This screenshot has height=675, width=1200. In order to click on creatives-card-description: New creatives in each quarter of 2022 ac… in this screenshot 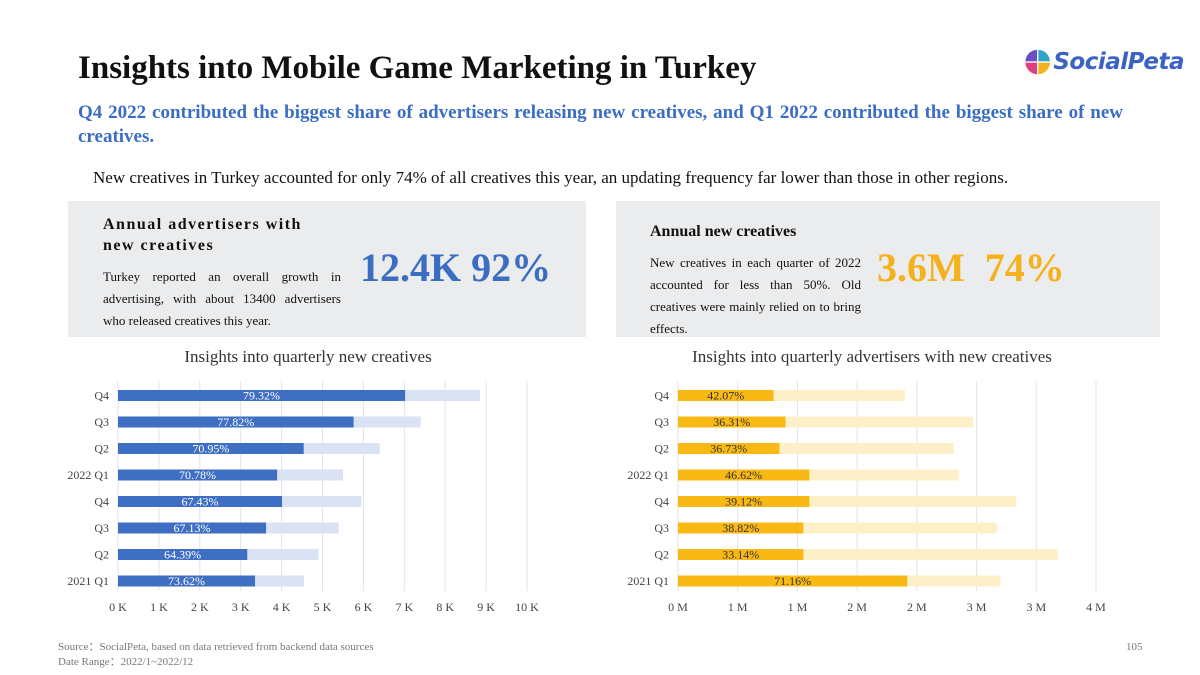, I will do `click(755, 295)`.